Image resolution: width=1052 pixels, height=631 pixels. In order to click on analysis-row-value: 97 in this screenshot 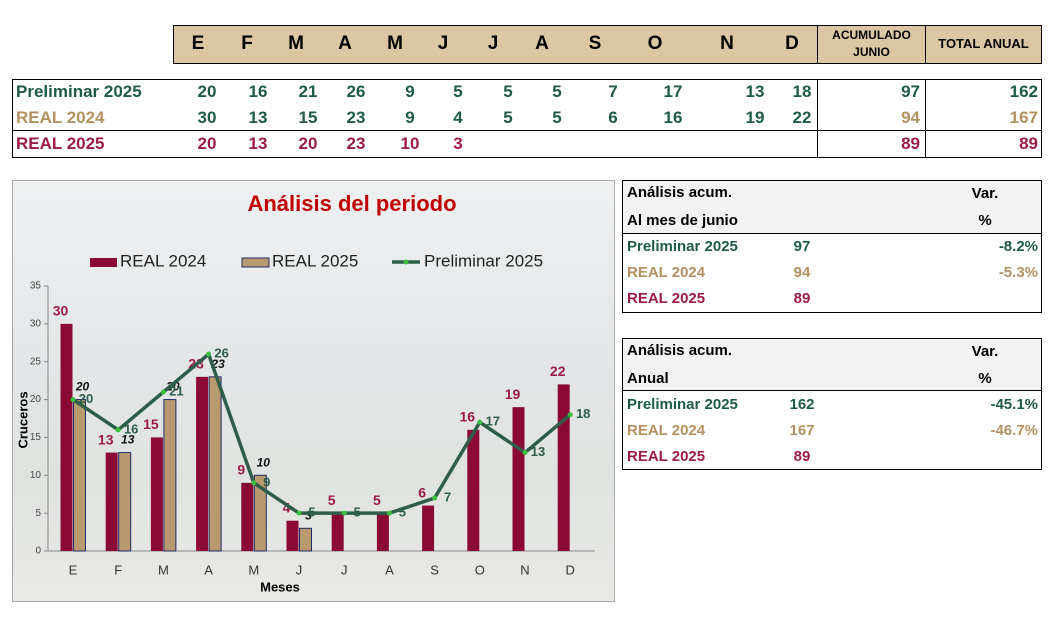, I will do `click(802, 246)`.